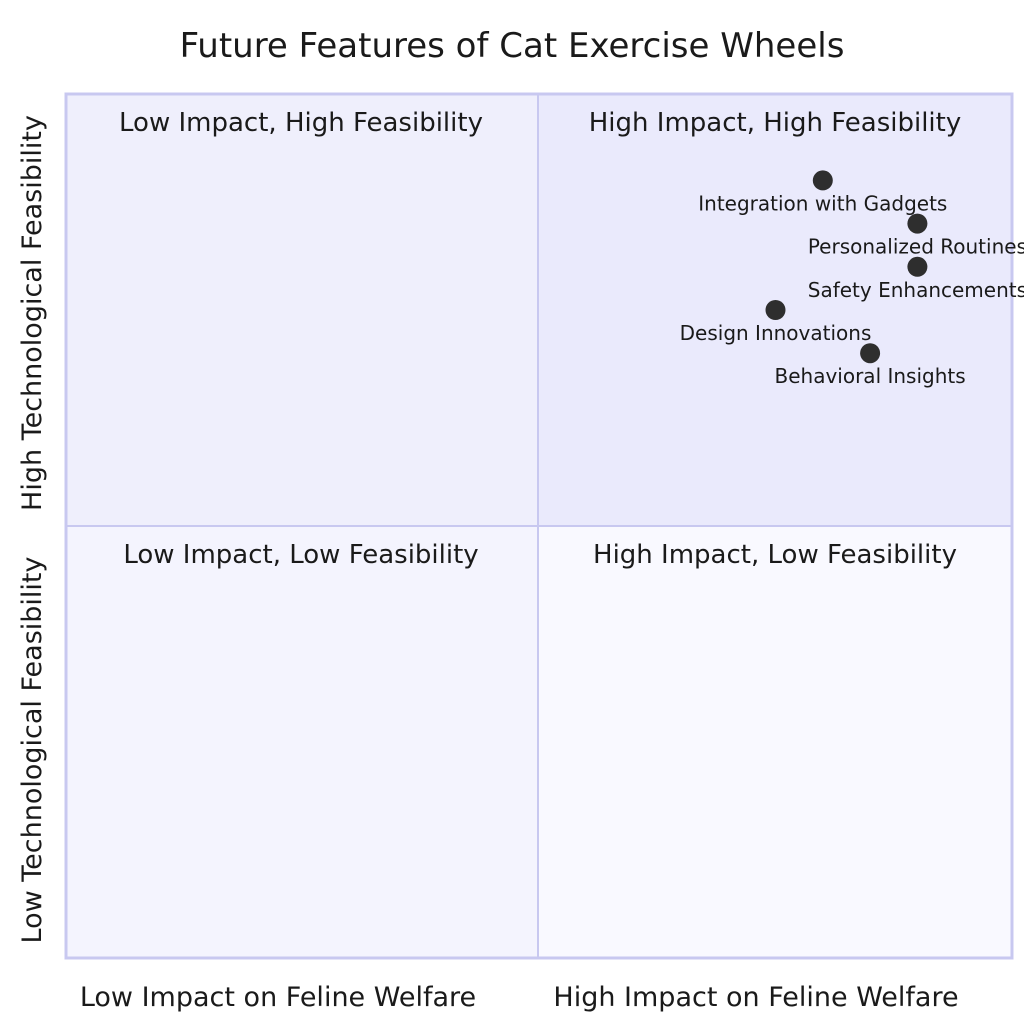 The height and width of the screenshot is (1024, 1024). Describe the element at coordinates (775, 123) in the screenshot. I see `quadrant-label-top-right: High Impact, High Feasibility` at that location.